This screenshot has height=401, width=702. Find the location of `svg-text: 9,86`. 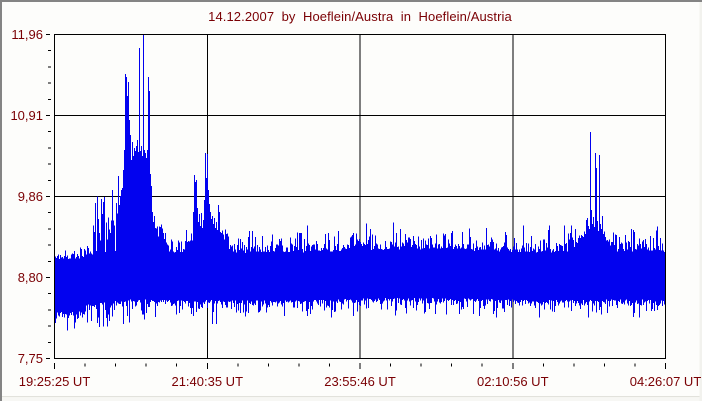

svg-text: 9,86 is located at coordinates (30, 196).